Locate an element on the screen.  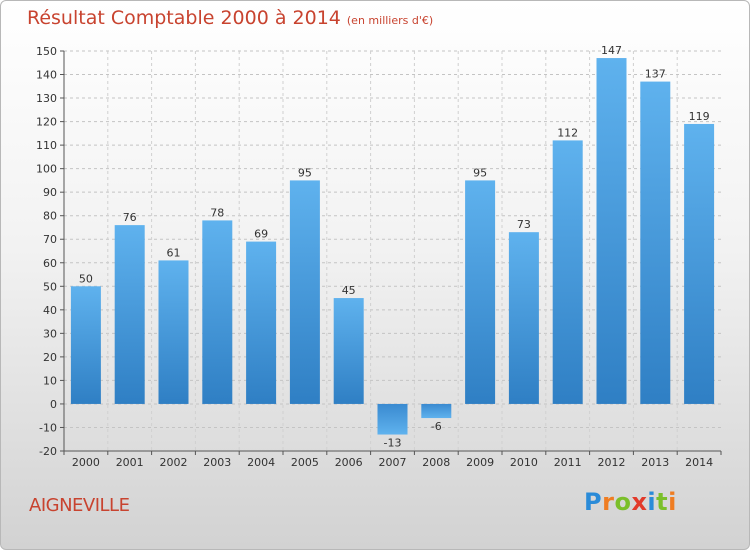
y-tick-label: 10 is located at coordinates (50, 380).